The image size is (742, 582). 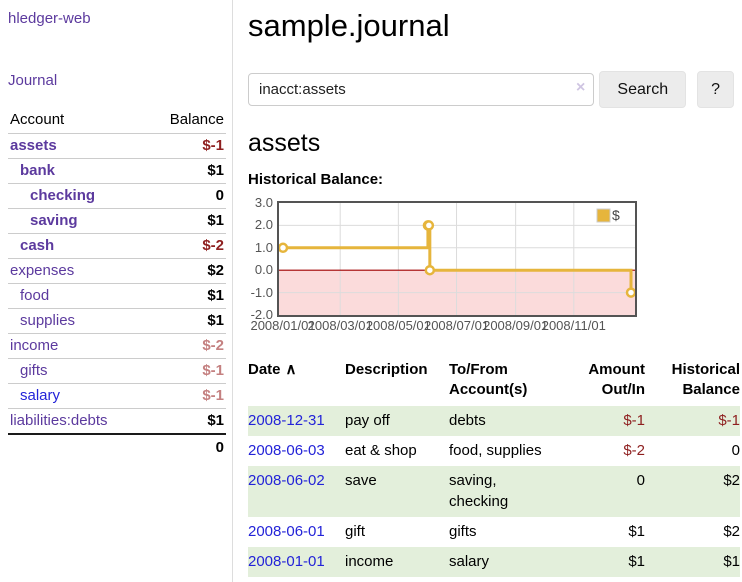 I want to click on register-accounts: food, supplies, so click(x=495, y=450).